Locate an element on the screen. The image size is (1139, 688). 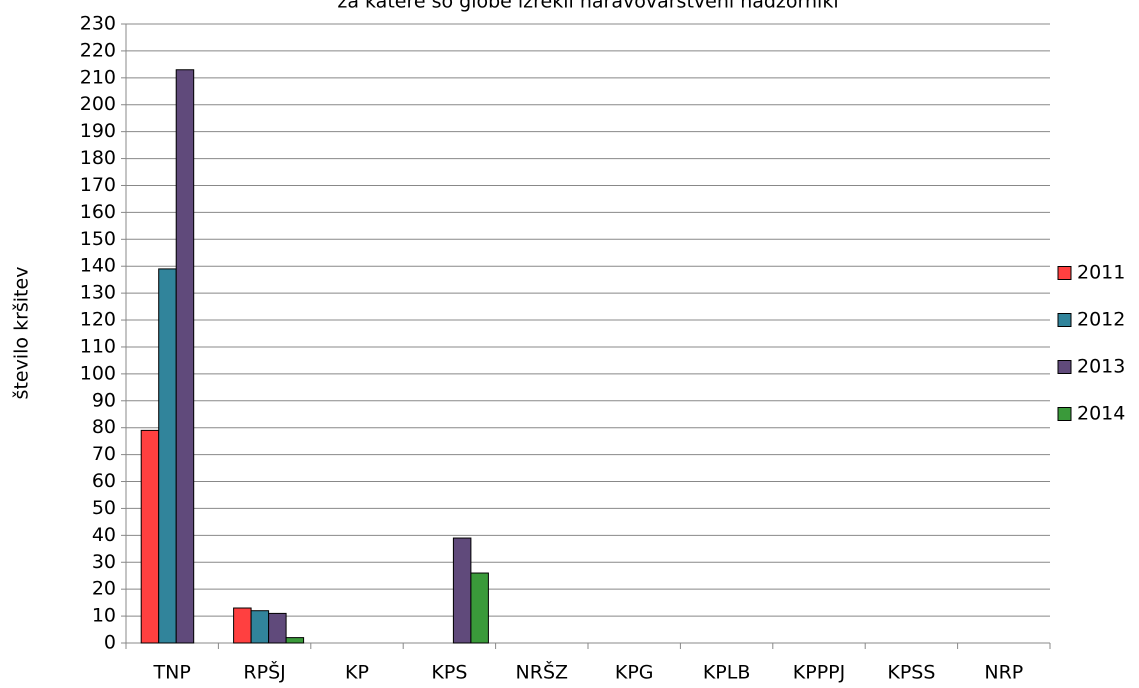
x-tick-label: RPŠJ is located at coordinates (264, 672).